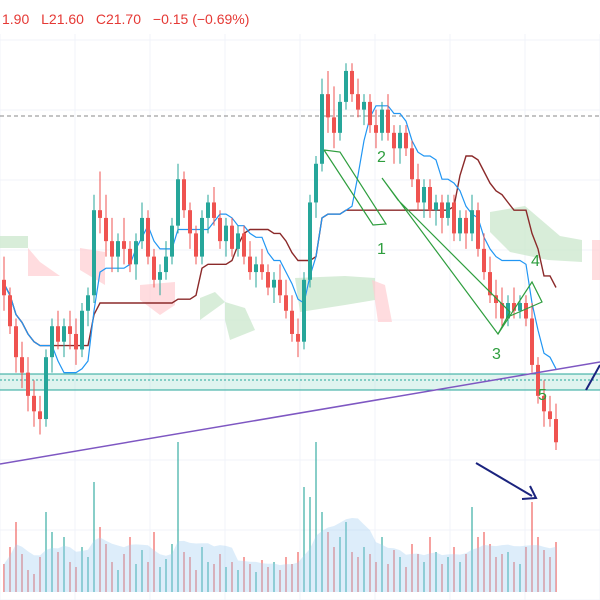 This screenshot has width=600, height=600. I want to click on ohlc-readout: 1.90 L21.60 C21.70 −0.15 (−0.69%), so click(125, 19).